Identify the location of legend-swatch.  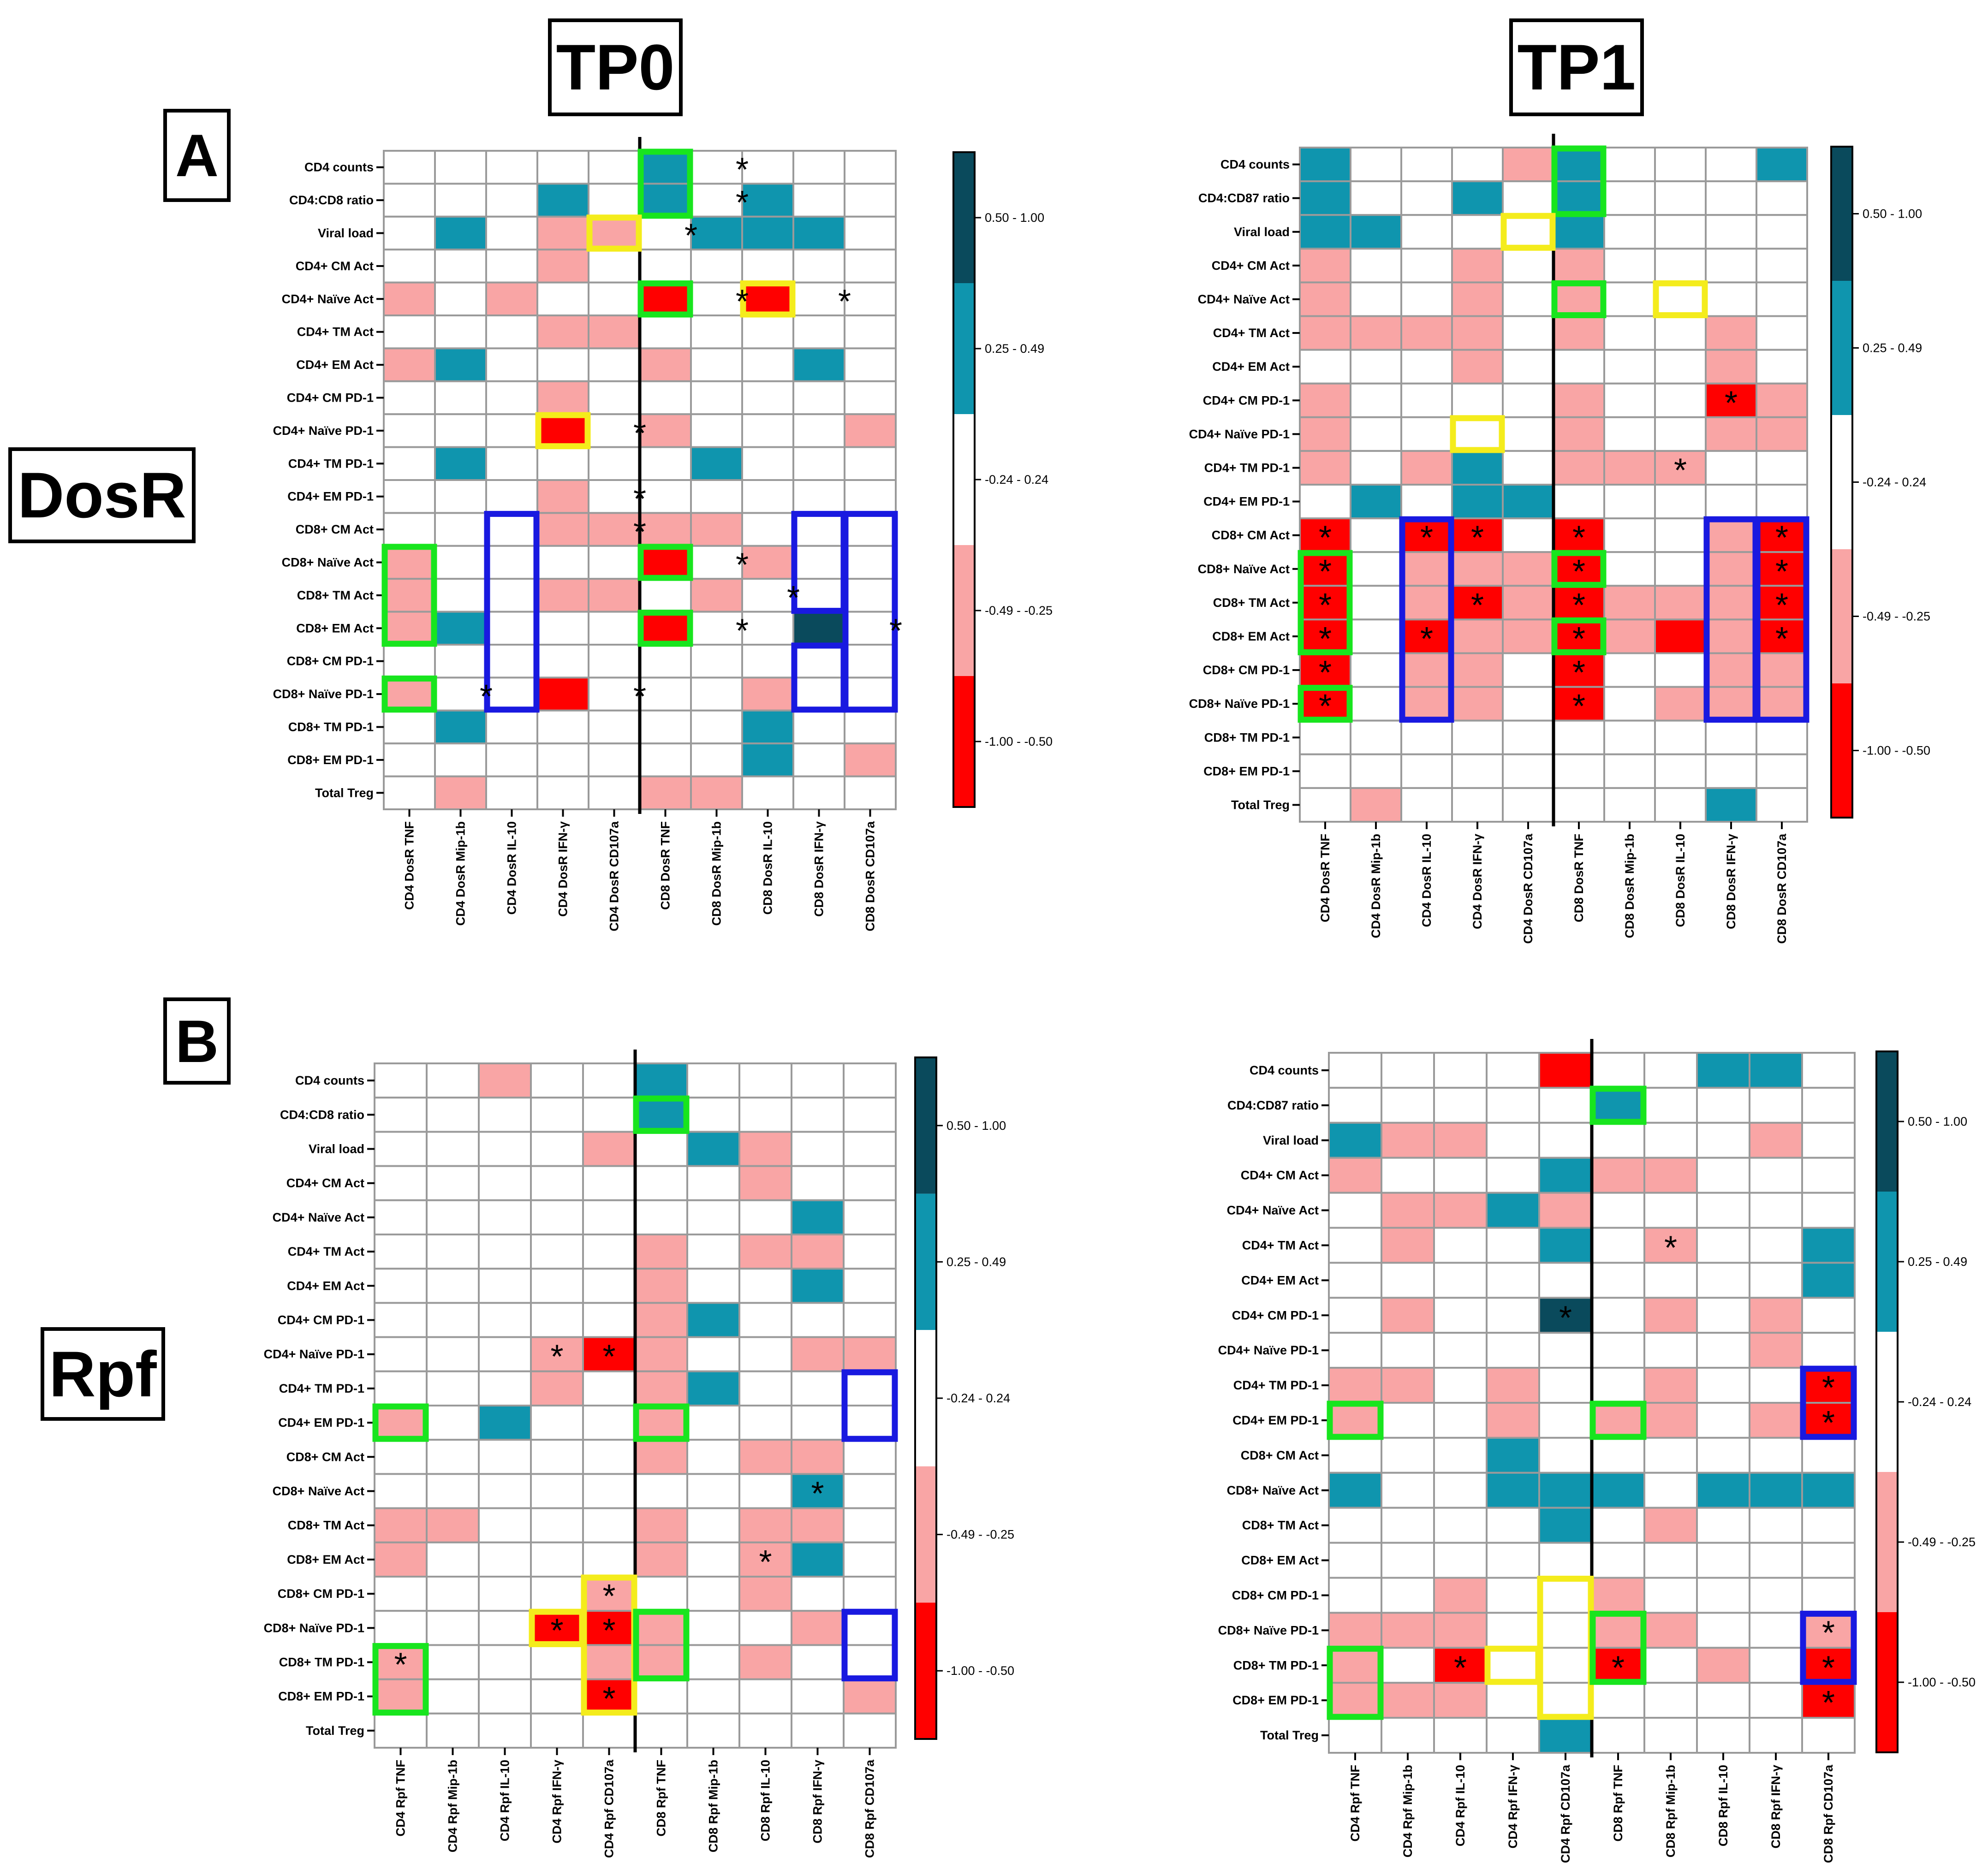
(964, 610).